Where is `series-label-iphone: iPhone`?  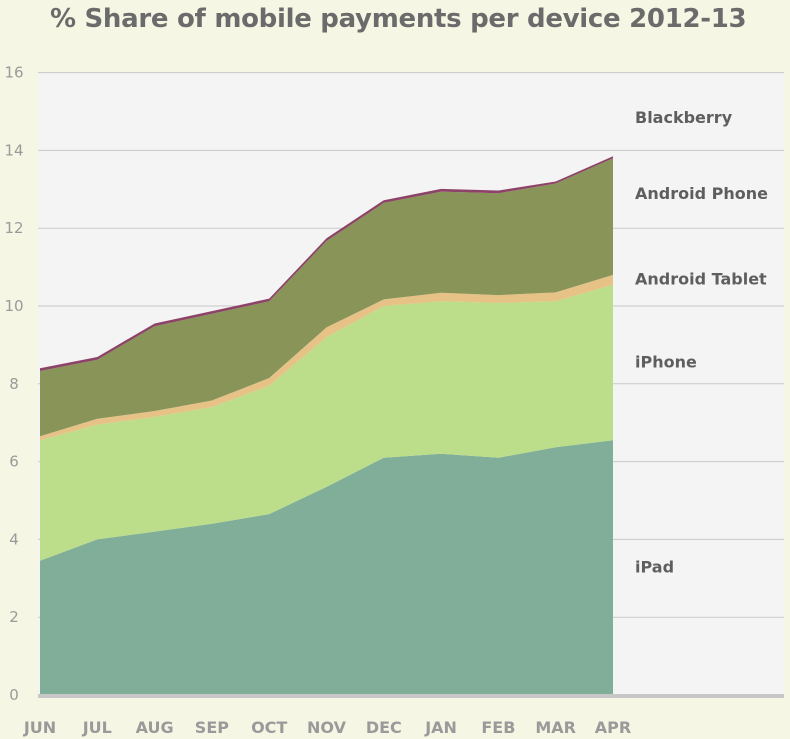
series-label-iphone: iPhone is located at coordinates (666, 361).